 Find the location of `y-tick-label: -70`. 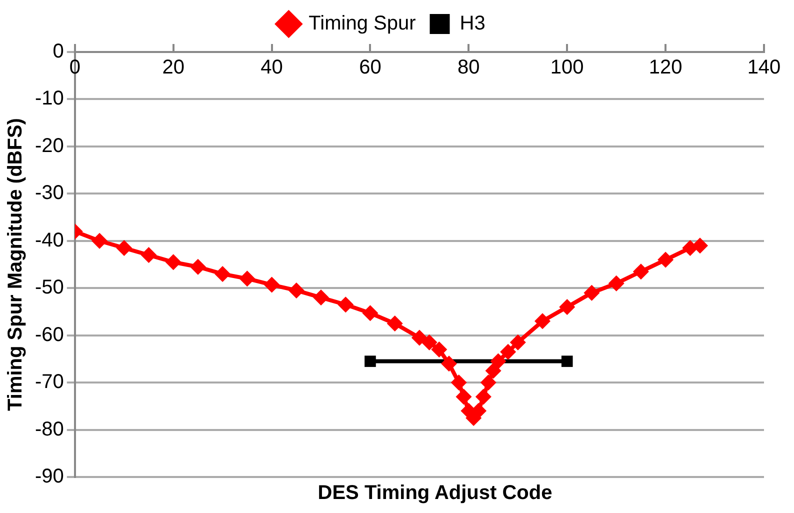

y-tick-label: -70 is located at coordinates (49, 382).